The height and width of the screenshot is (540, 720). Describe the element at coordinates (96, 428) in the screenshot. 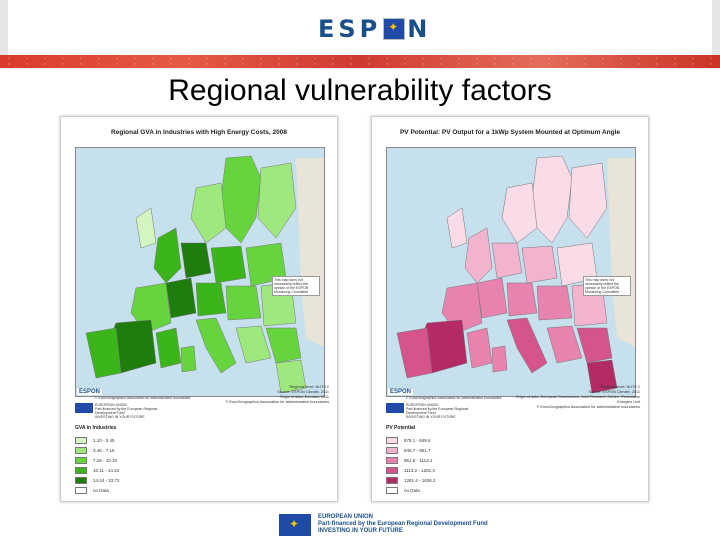

I see `legend-title: GVA in Industries` at that location.